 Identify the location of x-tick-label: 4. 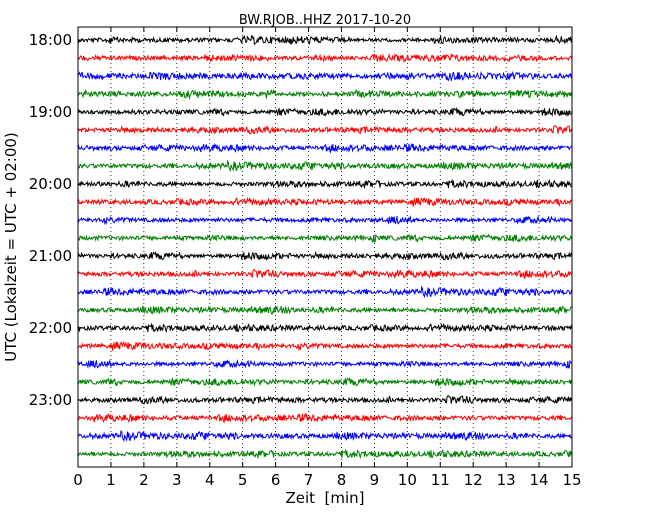
(210, 480).